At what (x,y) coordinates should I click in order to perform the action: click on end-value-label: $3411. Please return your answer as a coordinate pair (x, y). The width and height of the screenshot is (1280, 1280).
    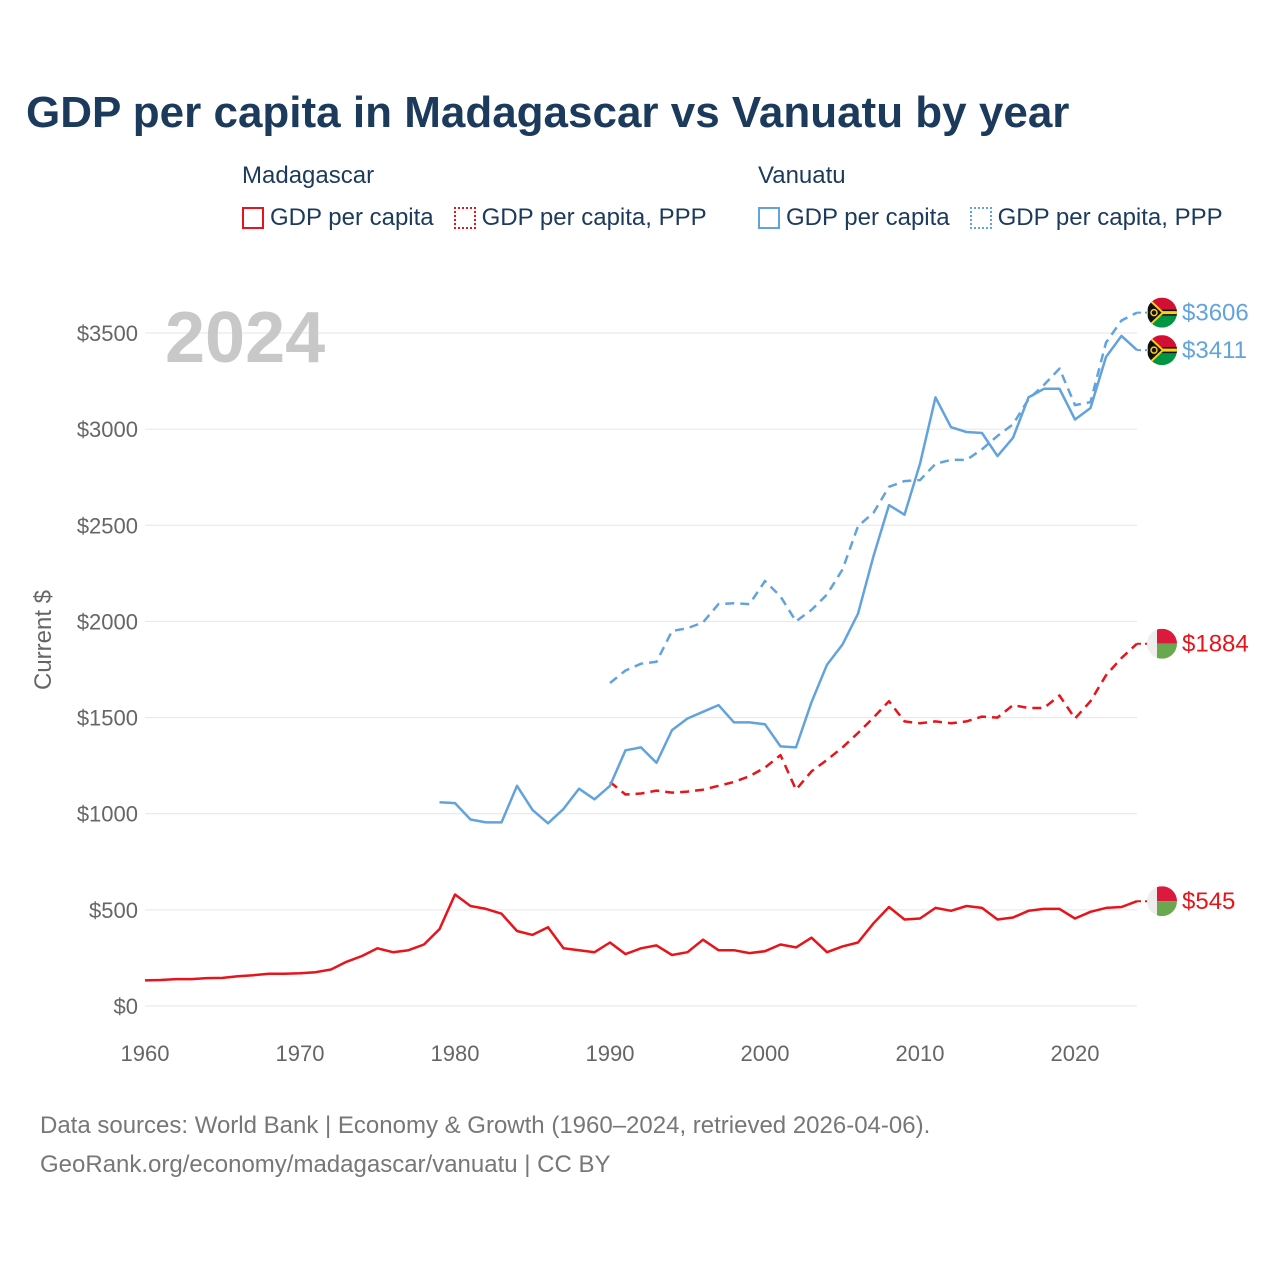
    Looking at the image, I should click on (1214, 350).